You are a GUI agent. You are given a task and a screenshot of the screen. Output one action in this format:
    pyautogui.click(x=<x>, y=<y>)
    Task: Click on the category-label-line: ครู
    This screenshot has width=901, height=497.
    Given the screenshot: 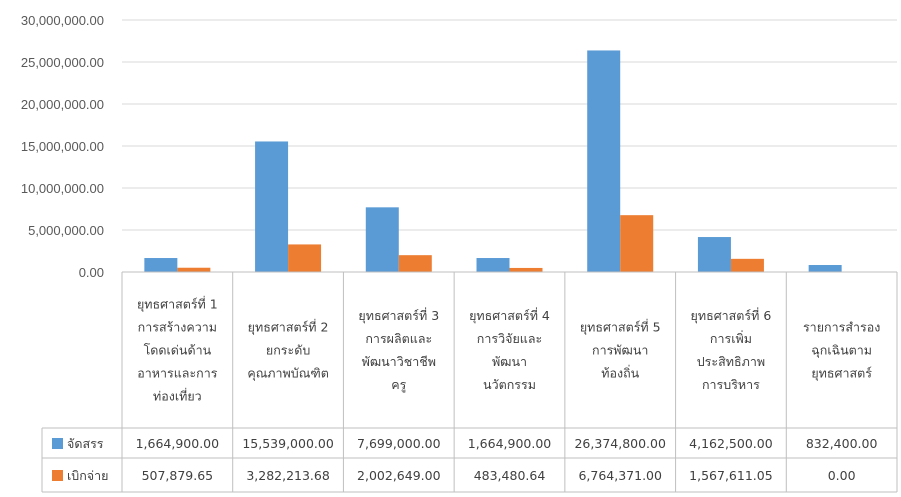 What is the action you would take?
    pyautogui.click(x=398, y=385)
    